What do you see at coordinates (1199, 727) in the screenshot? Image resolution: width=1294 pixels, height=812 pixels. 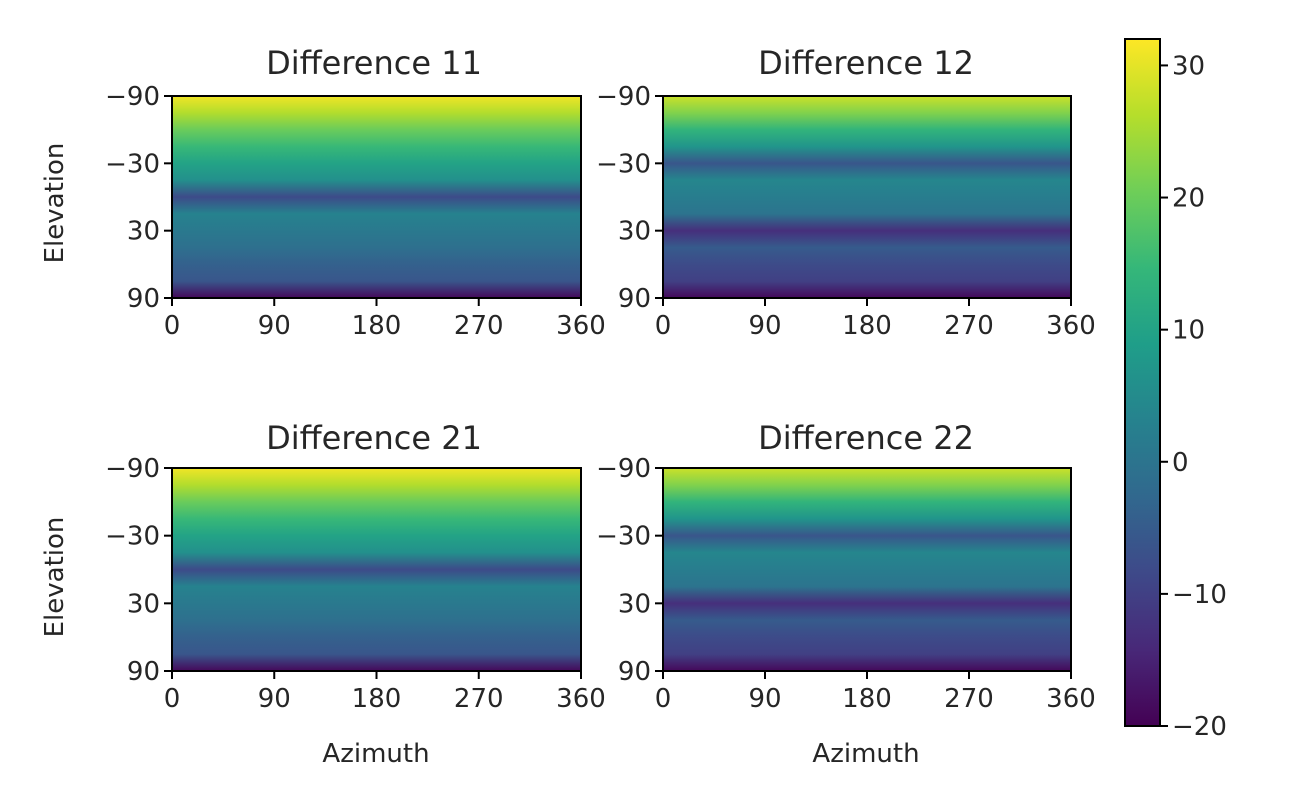 I see `colorbar-tick-label: −20` at bounding box center [1199, 727].